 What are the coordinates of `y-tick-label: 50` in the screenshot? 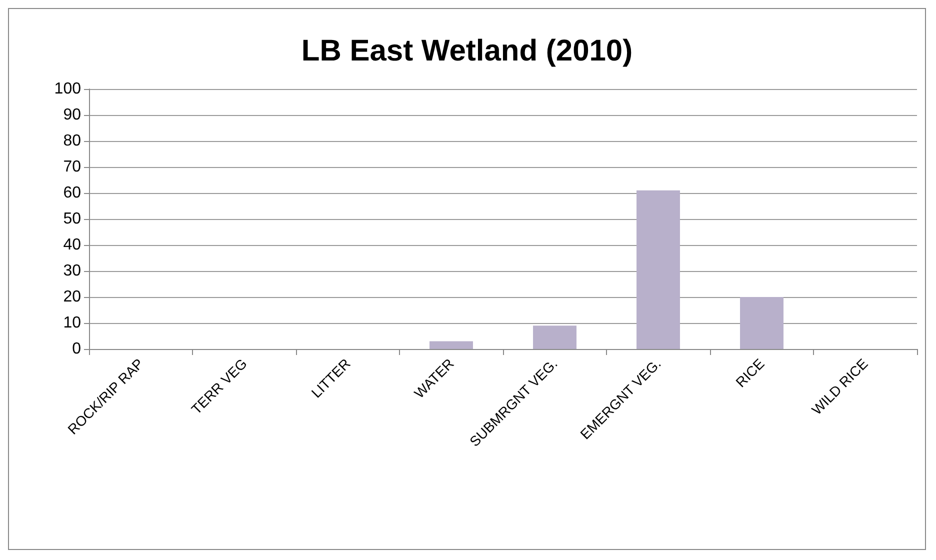 It's located at (72, 219).